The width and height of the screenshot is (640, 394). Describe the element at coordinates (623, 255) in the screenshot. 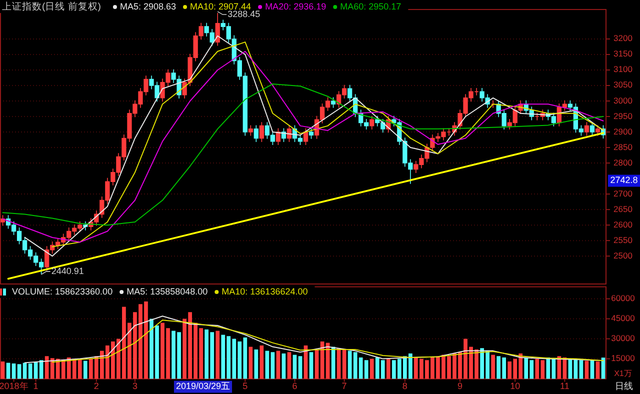

I see `y-tick-label: 2500` at that location.